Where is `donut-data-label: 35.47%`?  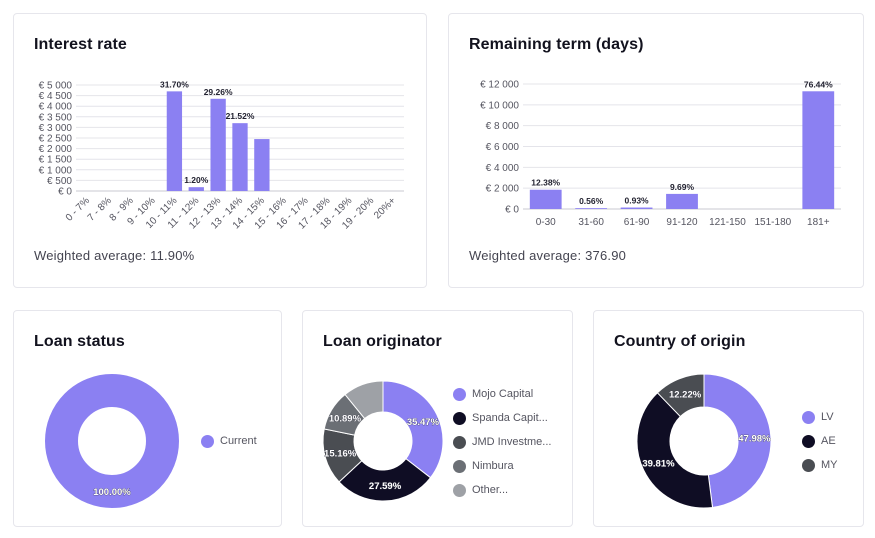 donut-data-label: 35.47% is located at coordinates (423, 422).